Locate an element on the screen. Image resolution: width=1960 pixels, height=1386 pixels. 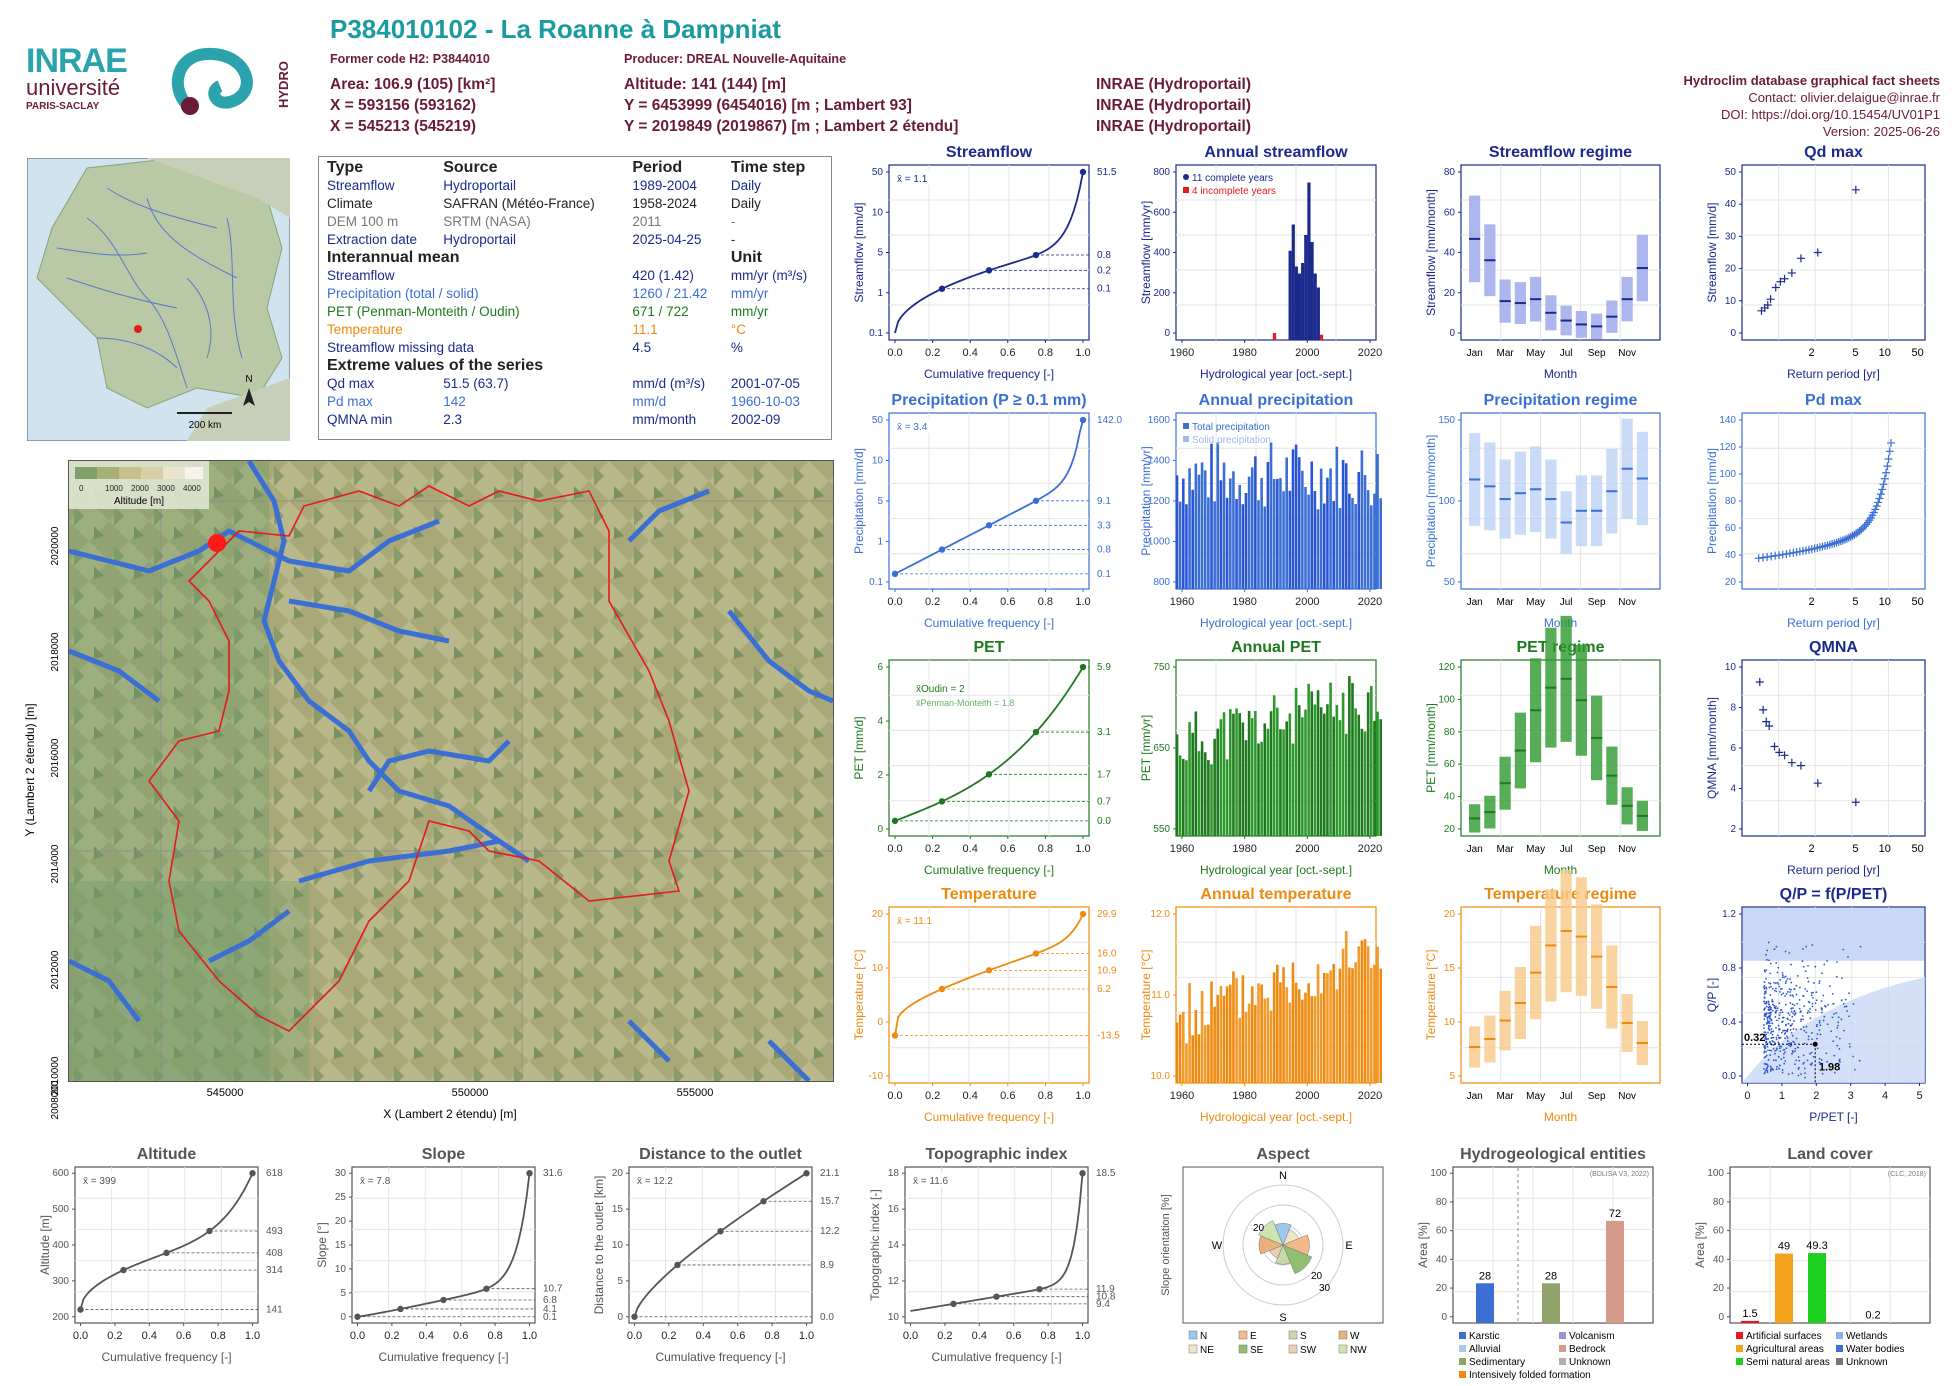
xtick: 1.0 is located at coordinates (806, 1336).